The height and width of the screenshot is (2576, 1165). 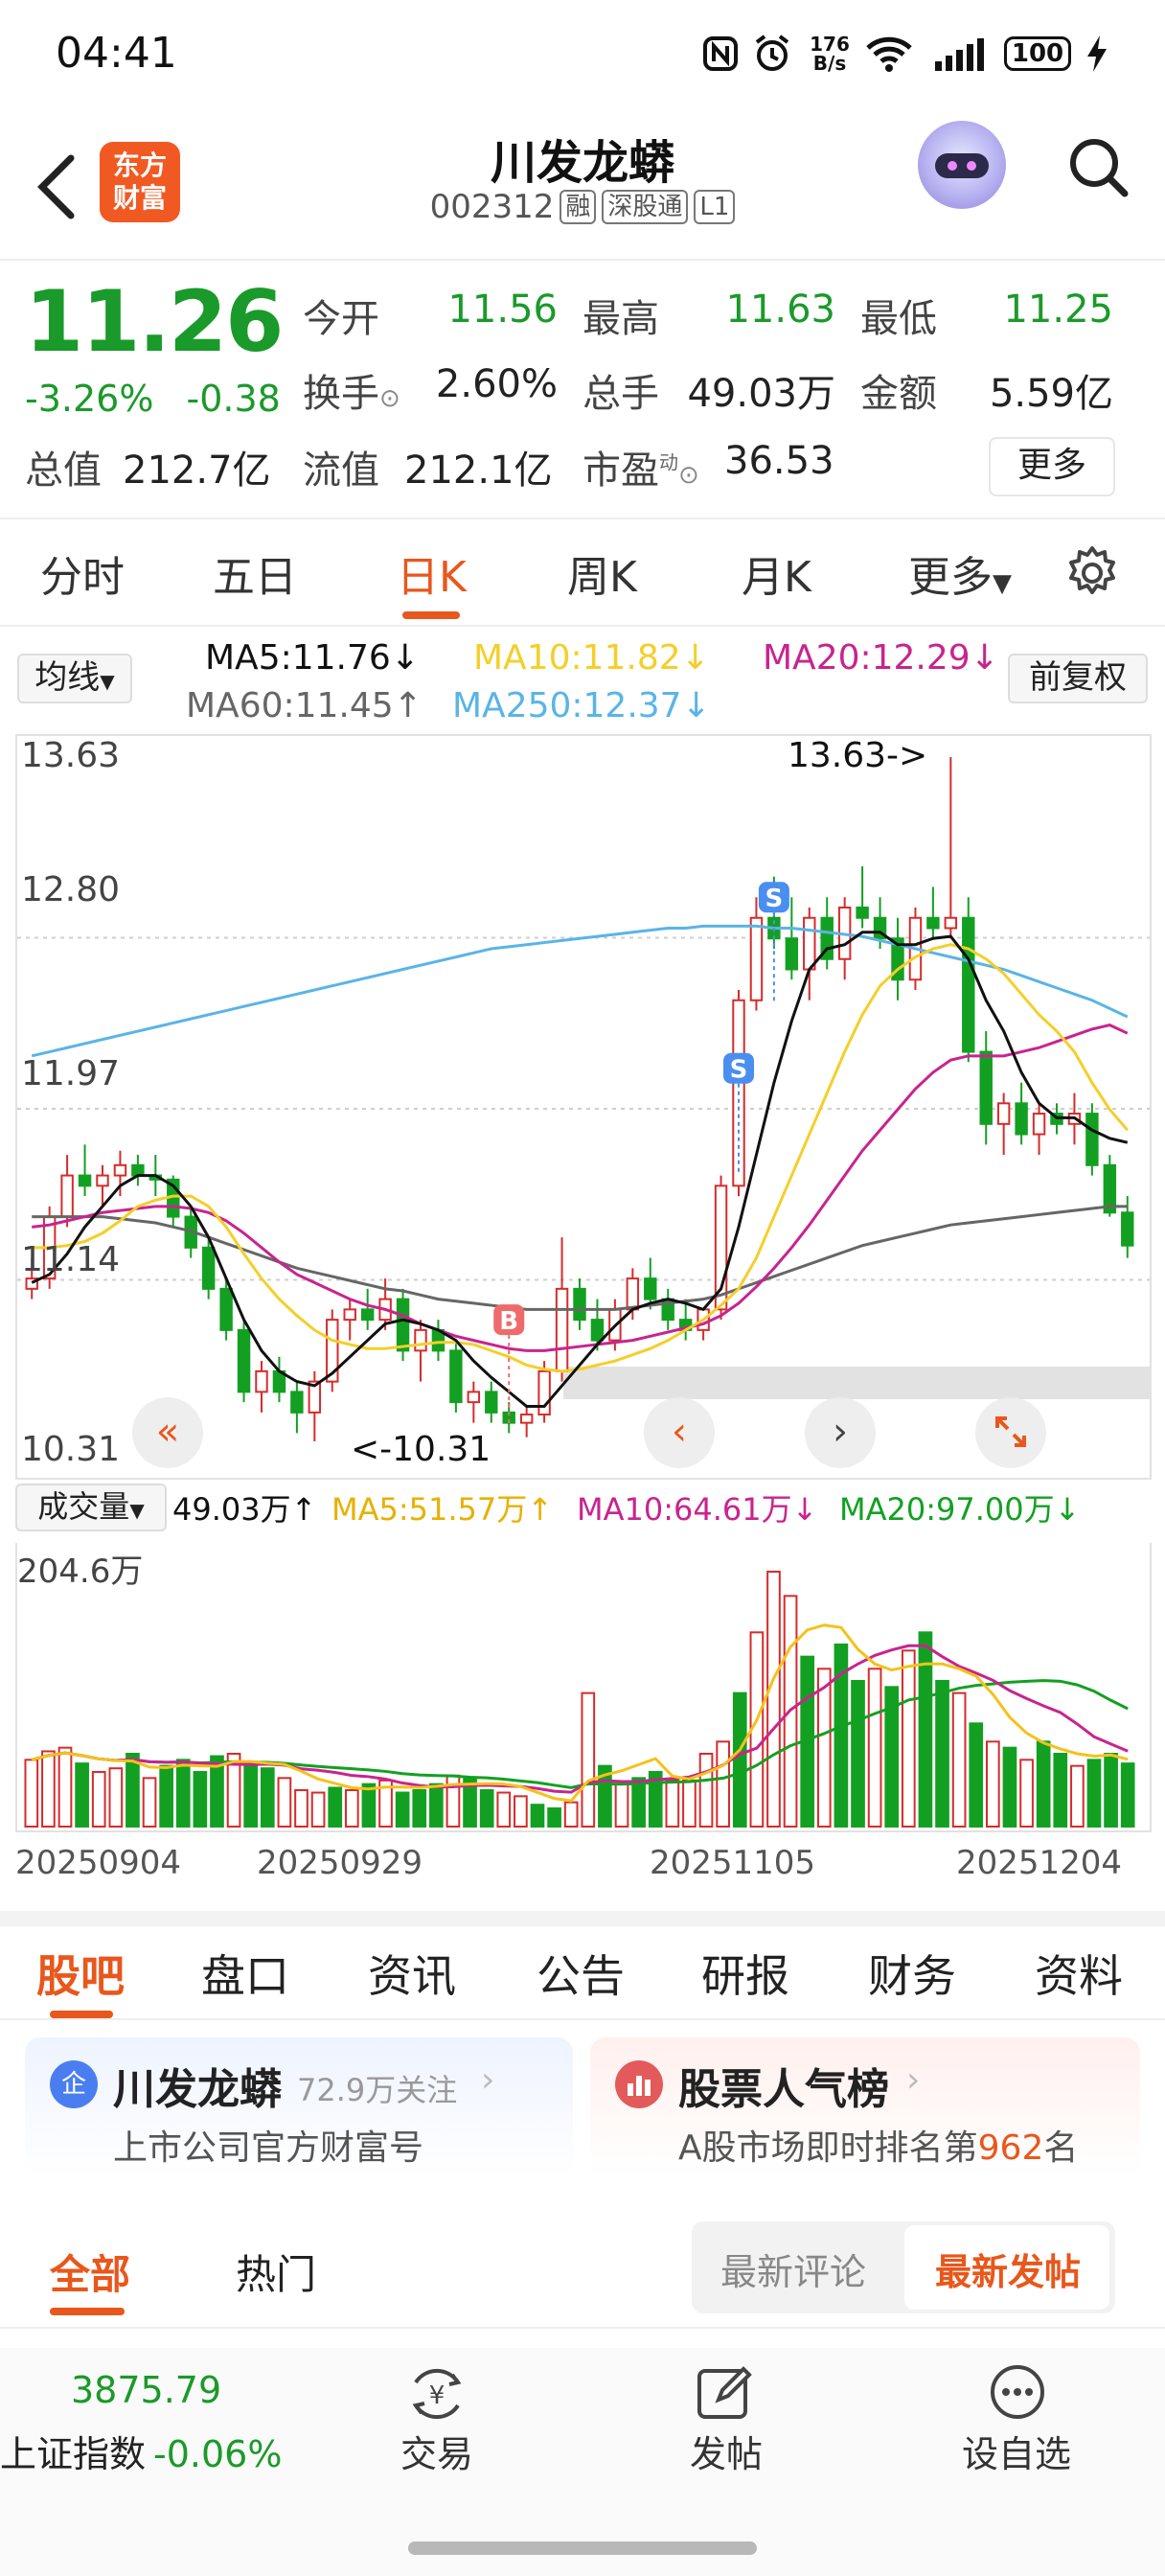 I want to click on rank-number: 962, so click(x=1011, y=2148).